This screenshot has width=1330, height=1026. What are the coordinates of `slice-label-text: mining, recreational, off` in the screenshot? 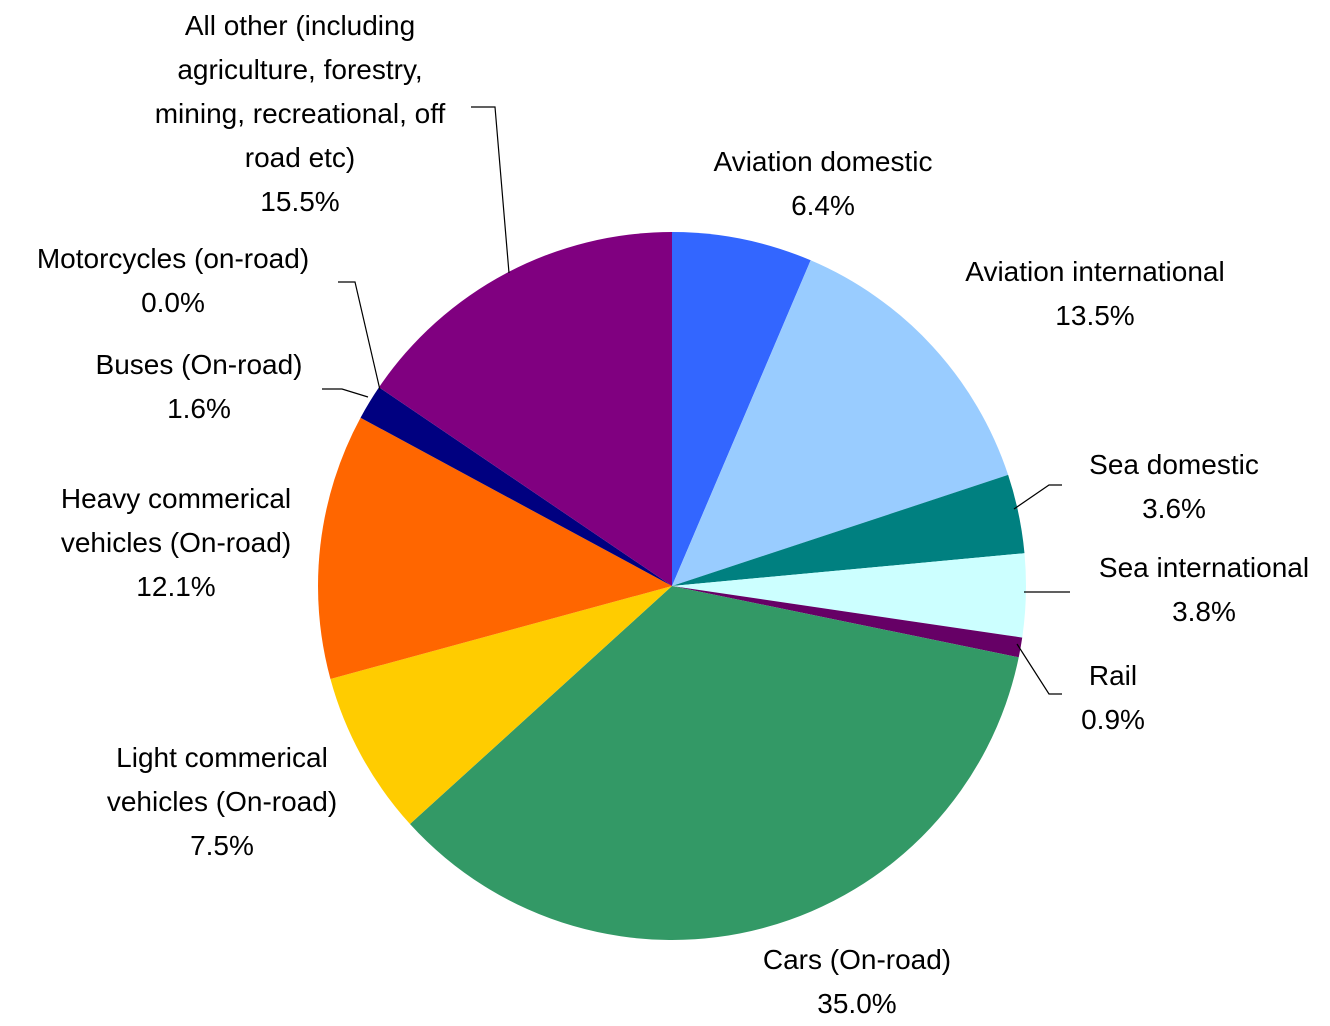 It's located at (300, 113).